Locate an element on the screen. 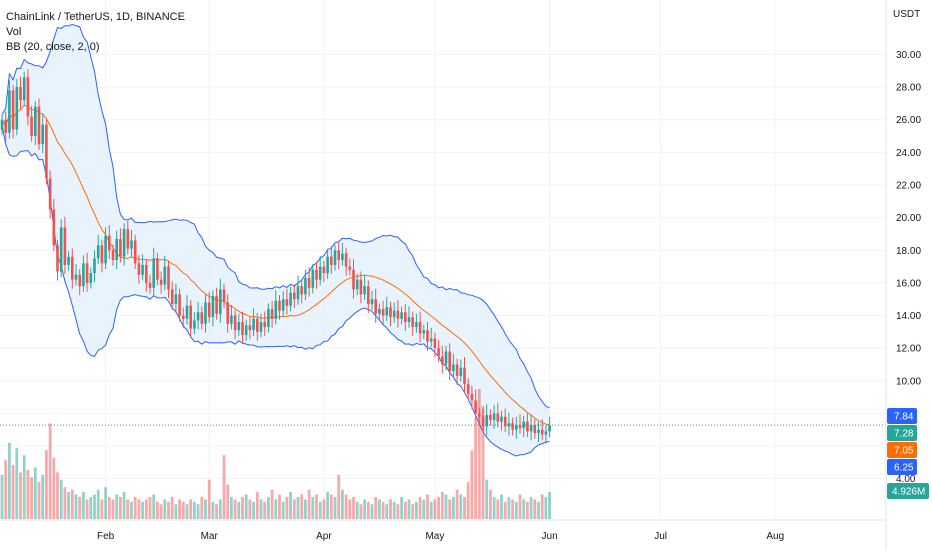 This screenshot has width=932, height=555. volume-badge-label: 4.926M is located at coordinates (908, 492).